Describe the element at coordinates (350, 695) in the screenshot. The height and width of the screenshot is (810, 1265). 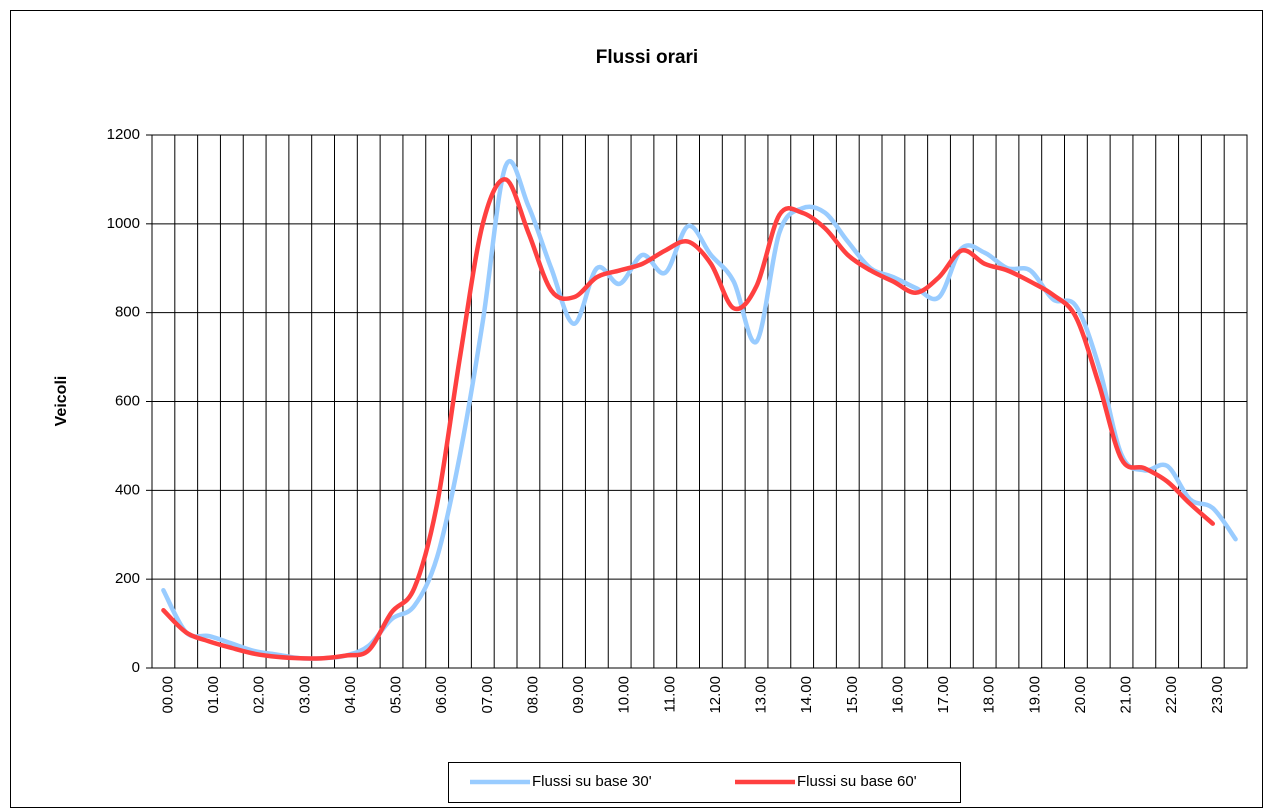
I see `x-tick-label: 04.00` at that location.